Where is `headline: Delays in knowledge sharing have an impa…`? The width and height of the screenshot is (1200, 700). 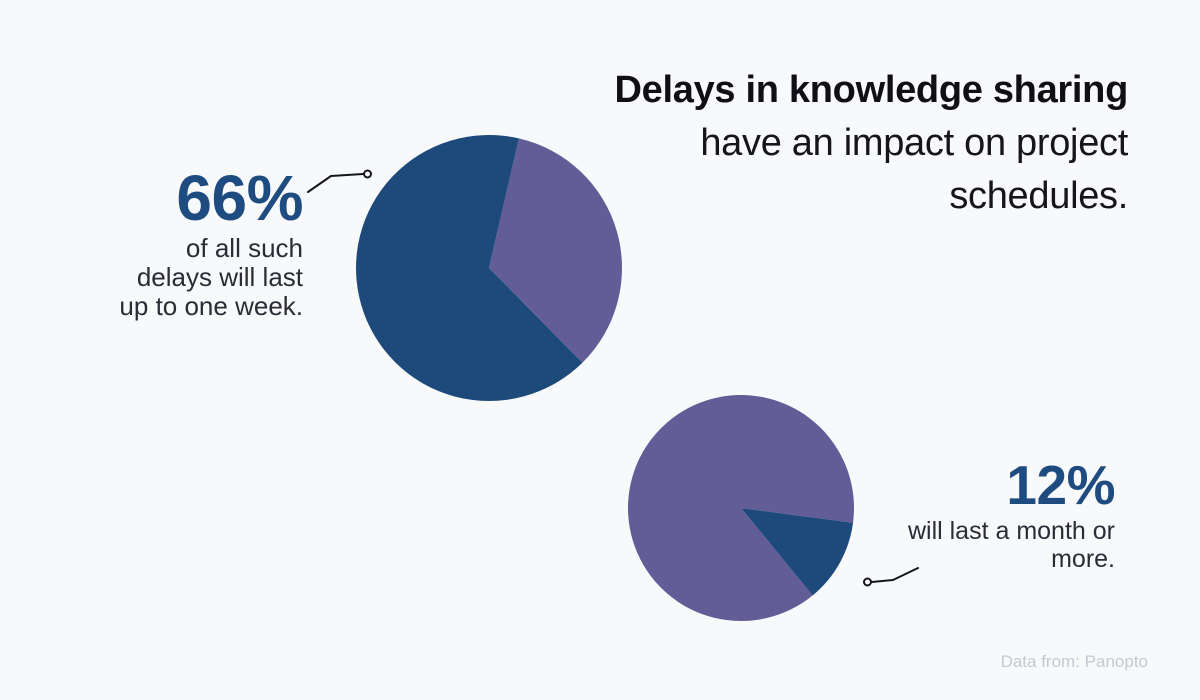 headline: Delays in knowledge sharing have an impa… is located at coordinates (872, 143).